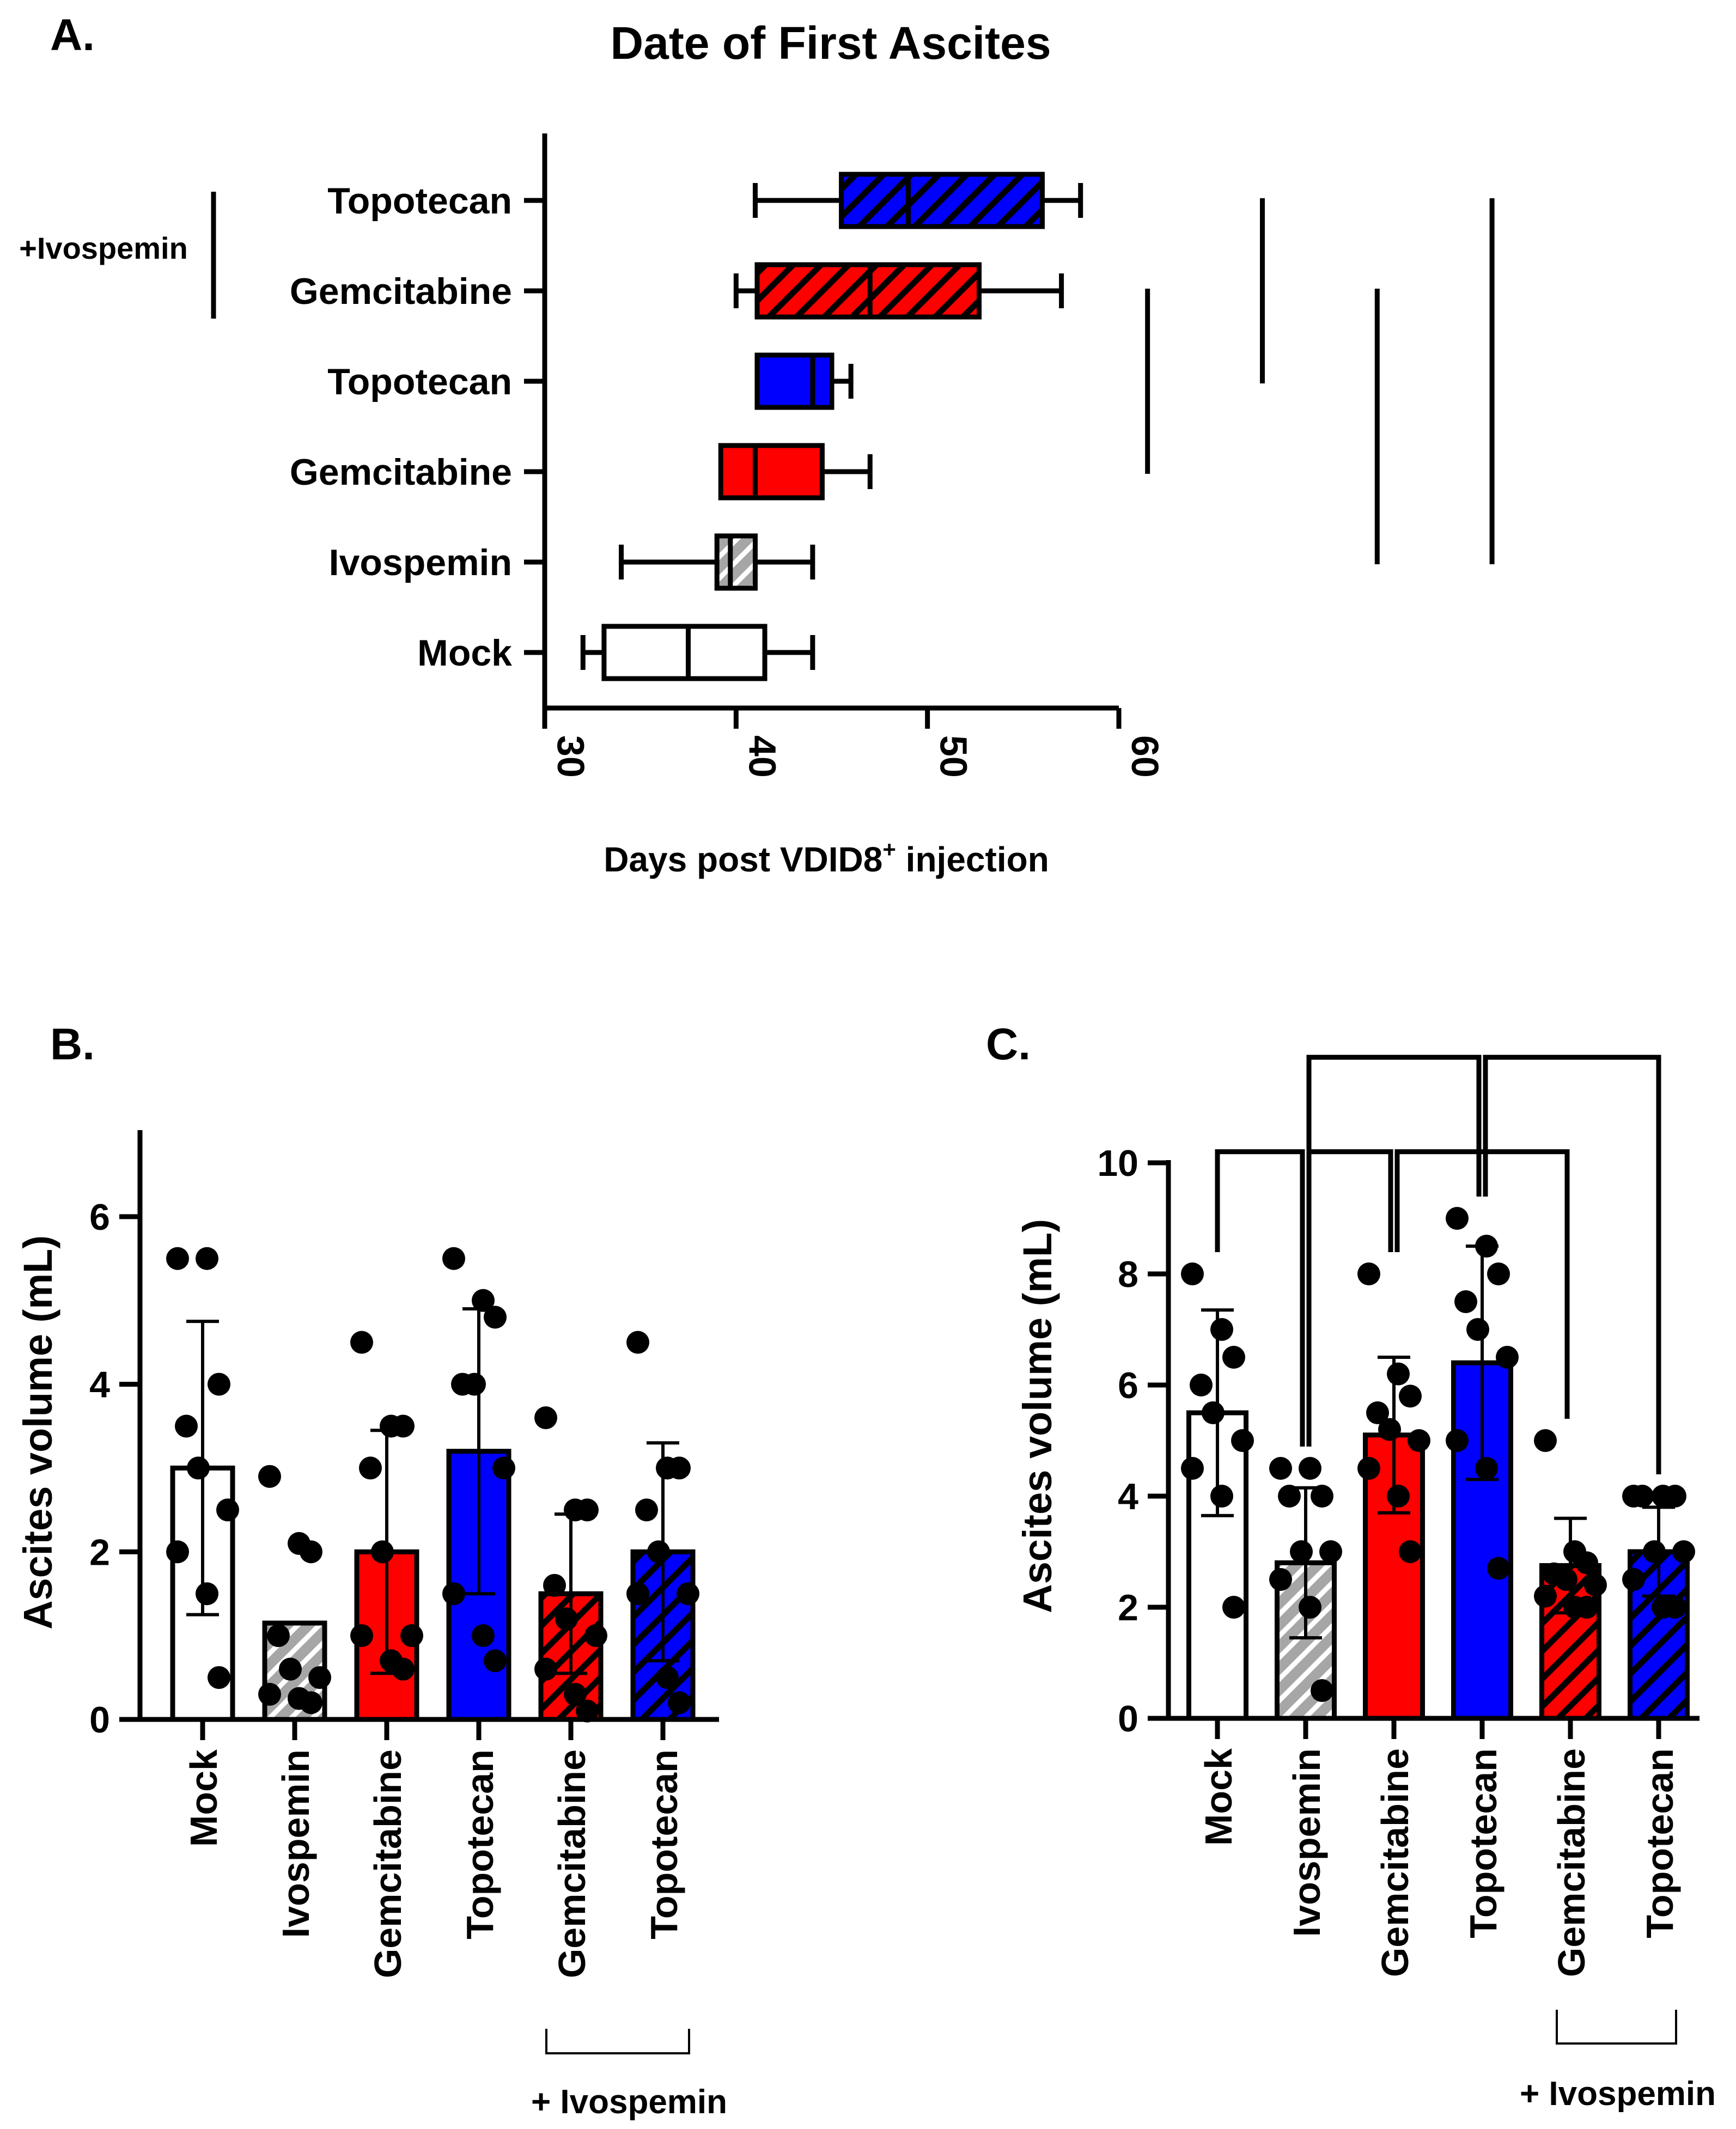  I want to click on panel-c-ylabel: Ascites volume (mL), so click(1037, 1416).